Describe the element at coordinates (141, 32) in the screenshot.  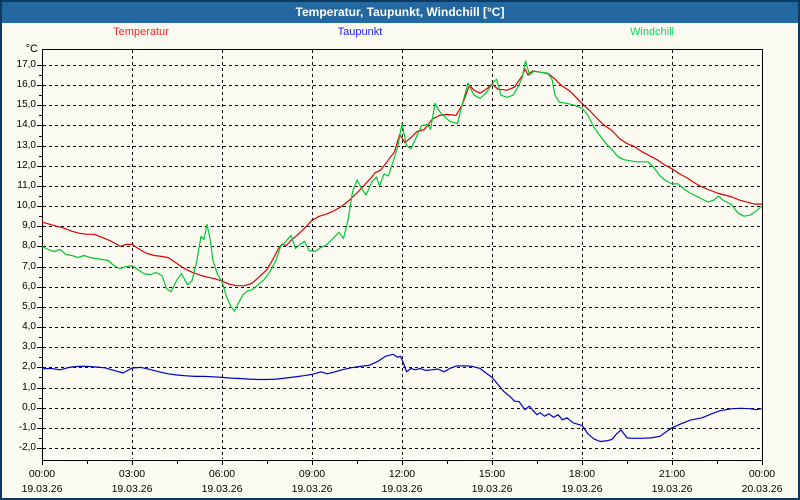
I see `legend-item-temperatur: Temperatur` at that location.